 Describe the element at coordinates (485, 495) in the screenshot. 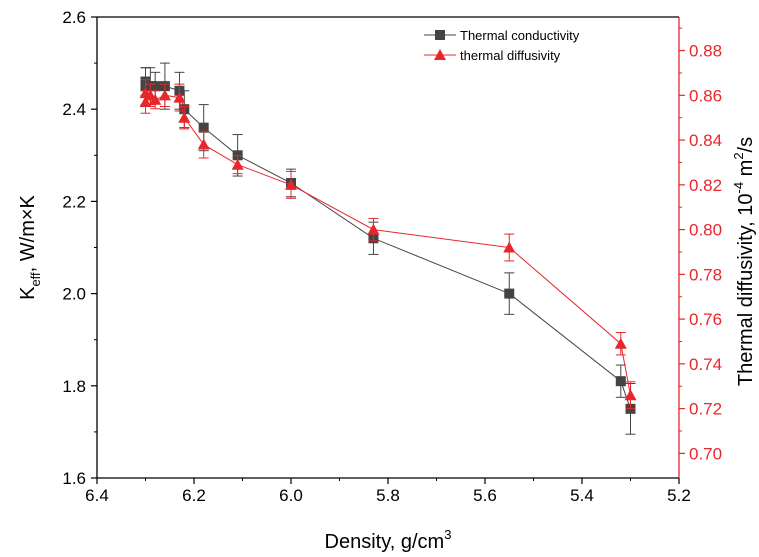

I see `x-tick-label: 5.6` at that location.